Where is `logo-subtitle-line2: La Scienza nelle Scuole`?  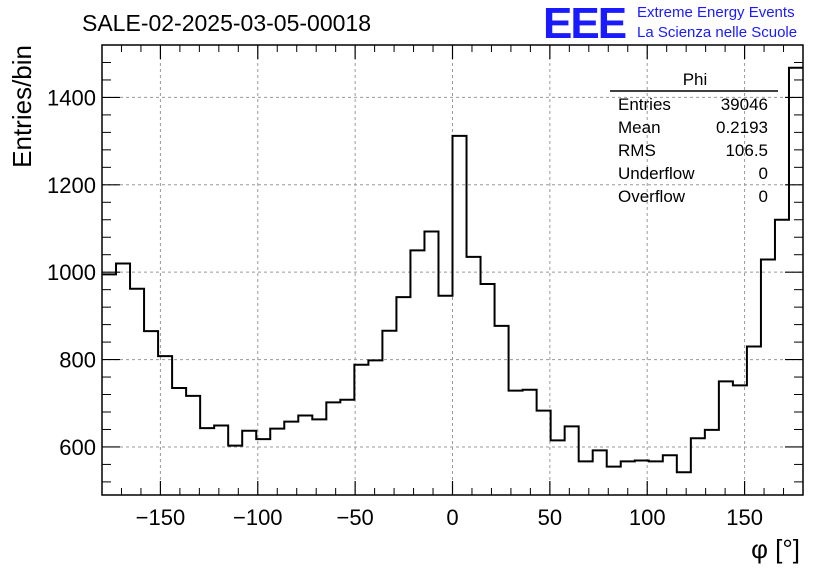
logo-subtitle-line2: La Scienza nelle Scuole is located at coordinates (717, 32).